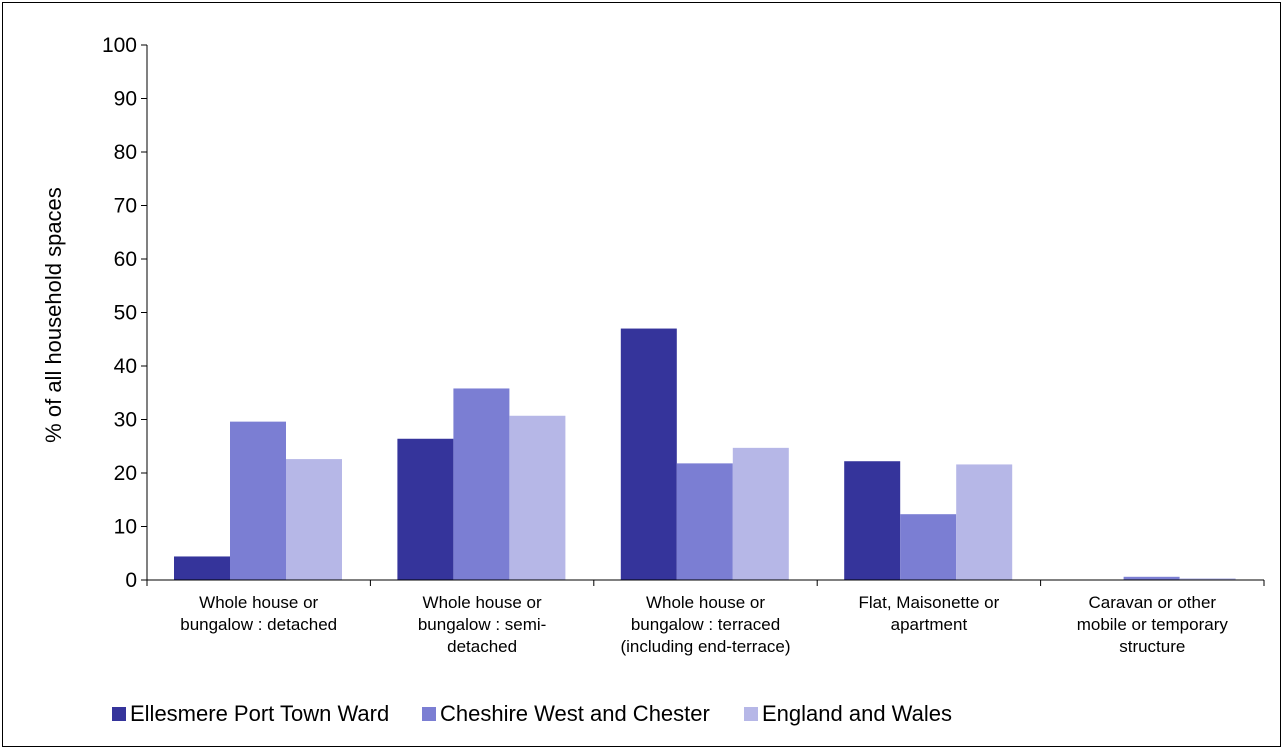 The width and height of the screenshot is (1283, 751). Describe the element at coordinates (258, 613) in the screenshot. I see `x-tick-label: Whole house or bungalow : detached` at that location.